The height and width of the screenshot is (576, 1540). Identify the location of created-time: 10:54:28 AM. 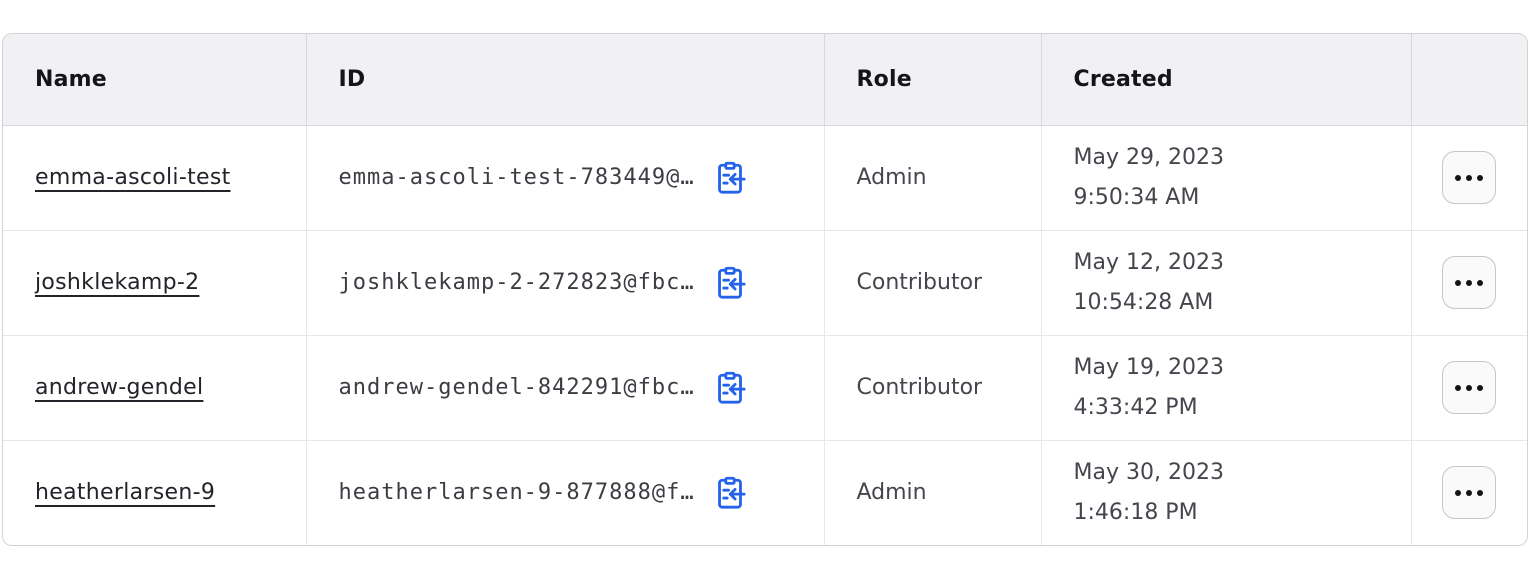
(1143, 302).